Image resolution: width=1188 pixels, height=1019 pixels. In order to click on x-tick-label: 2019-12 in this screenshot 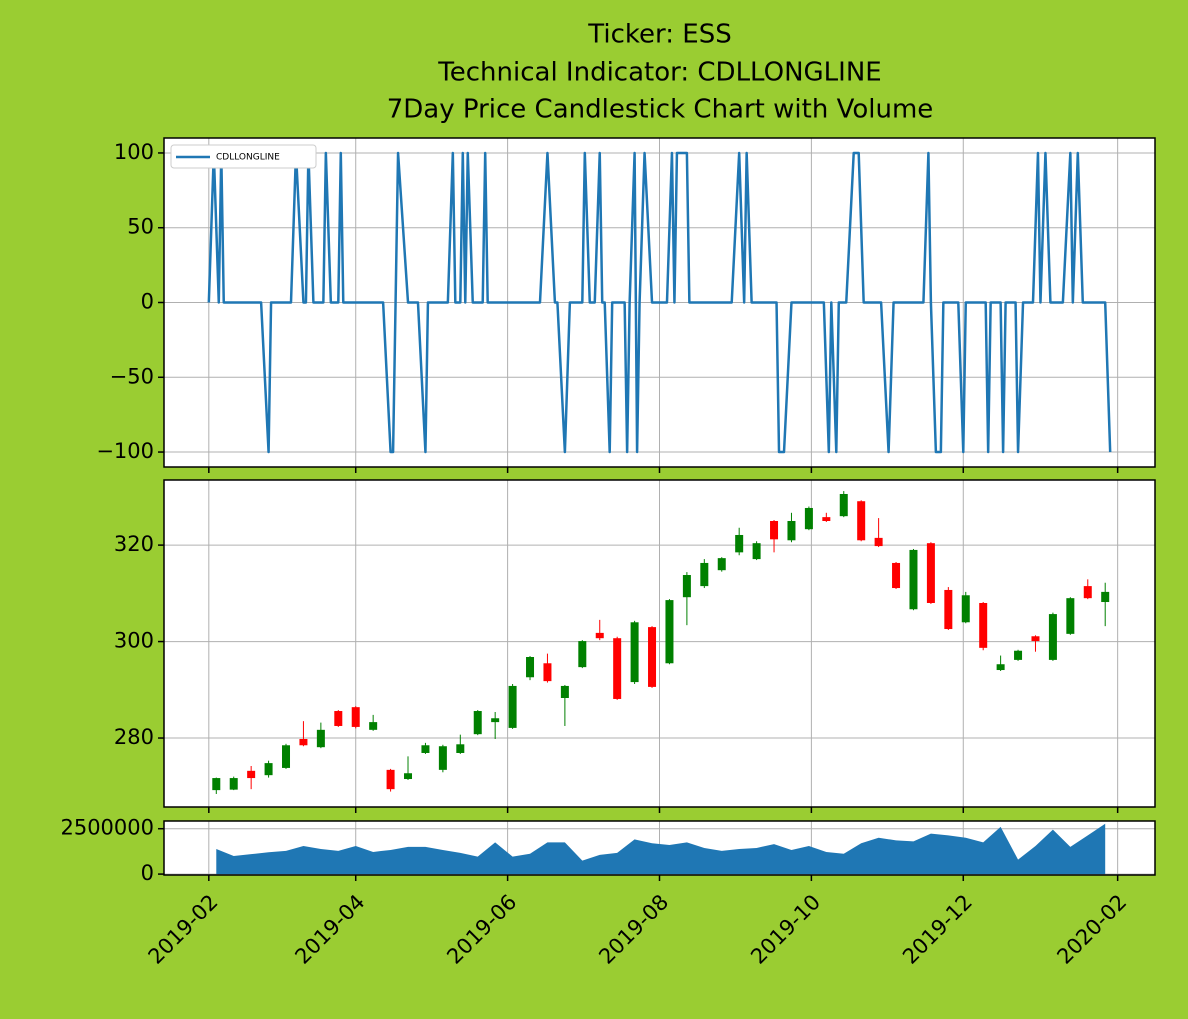, I will do `click(937, 929)`.